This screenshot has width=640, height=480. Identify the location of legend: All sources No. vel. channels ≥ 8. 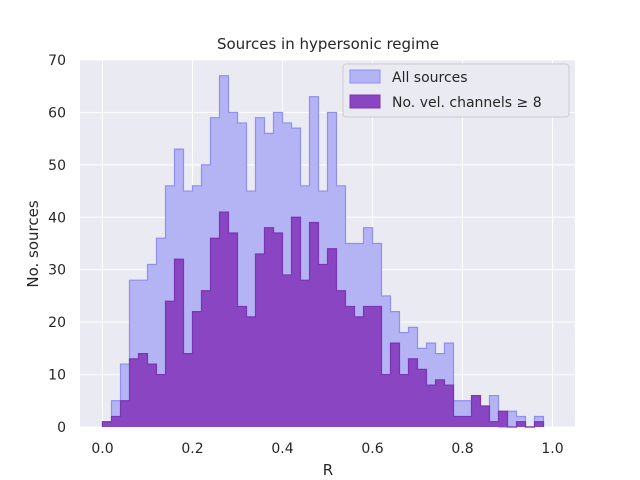
(456, 90).